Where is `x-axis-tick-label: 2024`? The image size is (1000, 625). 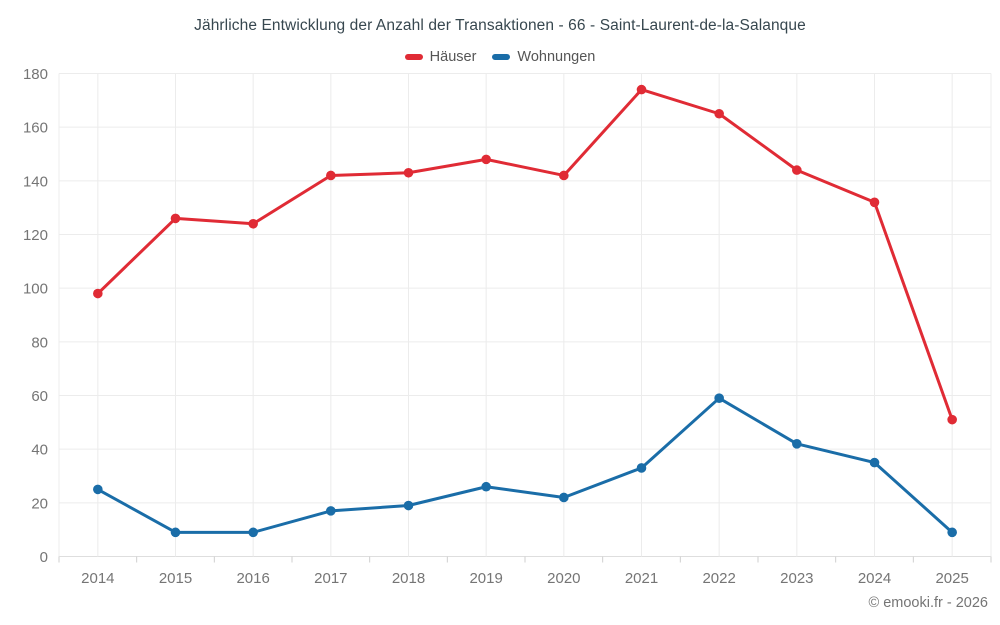
x-axis-tick-label: 2024 is located at coordinates (874, 578).